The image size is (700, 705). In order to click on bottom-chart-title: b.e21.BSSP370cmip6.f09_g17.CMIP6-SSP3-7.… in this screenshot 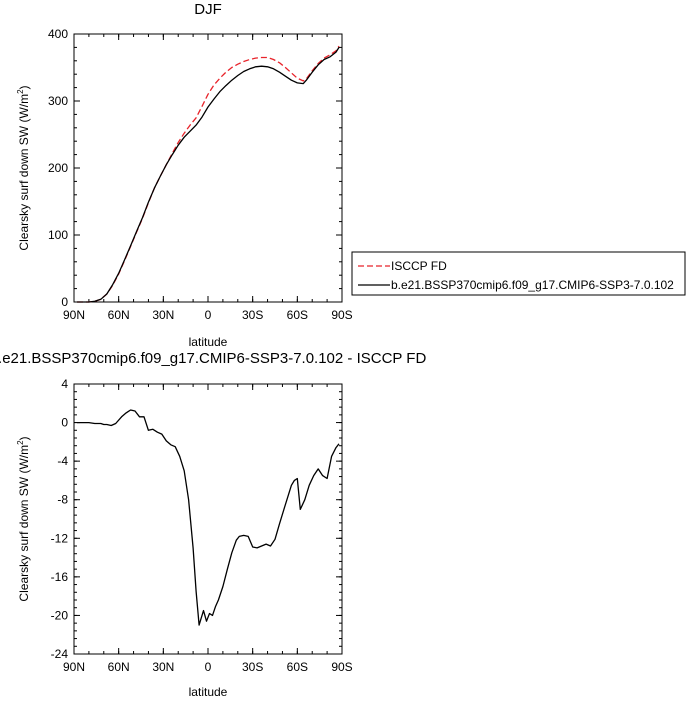, I will do `click(213, 358)`.